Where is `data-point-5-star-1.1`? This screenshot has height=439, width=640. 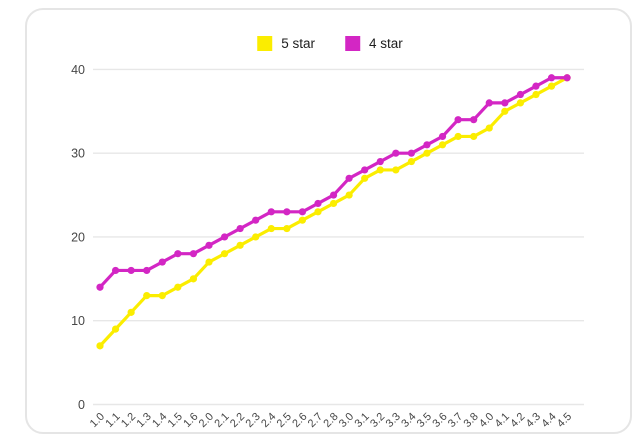
data-point-5-star-1.1 is located at coordinates (115, 329).